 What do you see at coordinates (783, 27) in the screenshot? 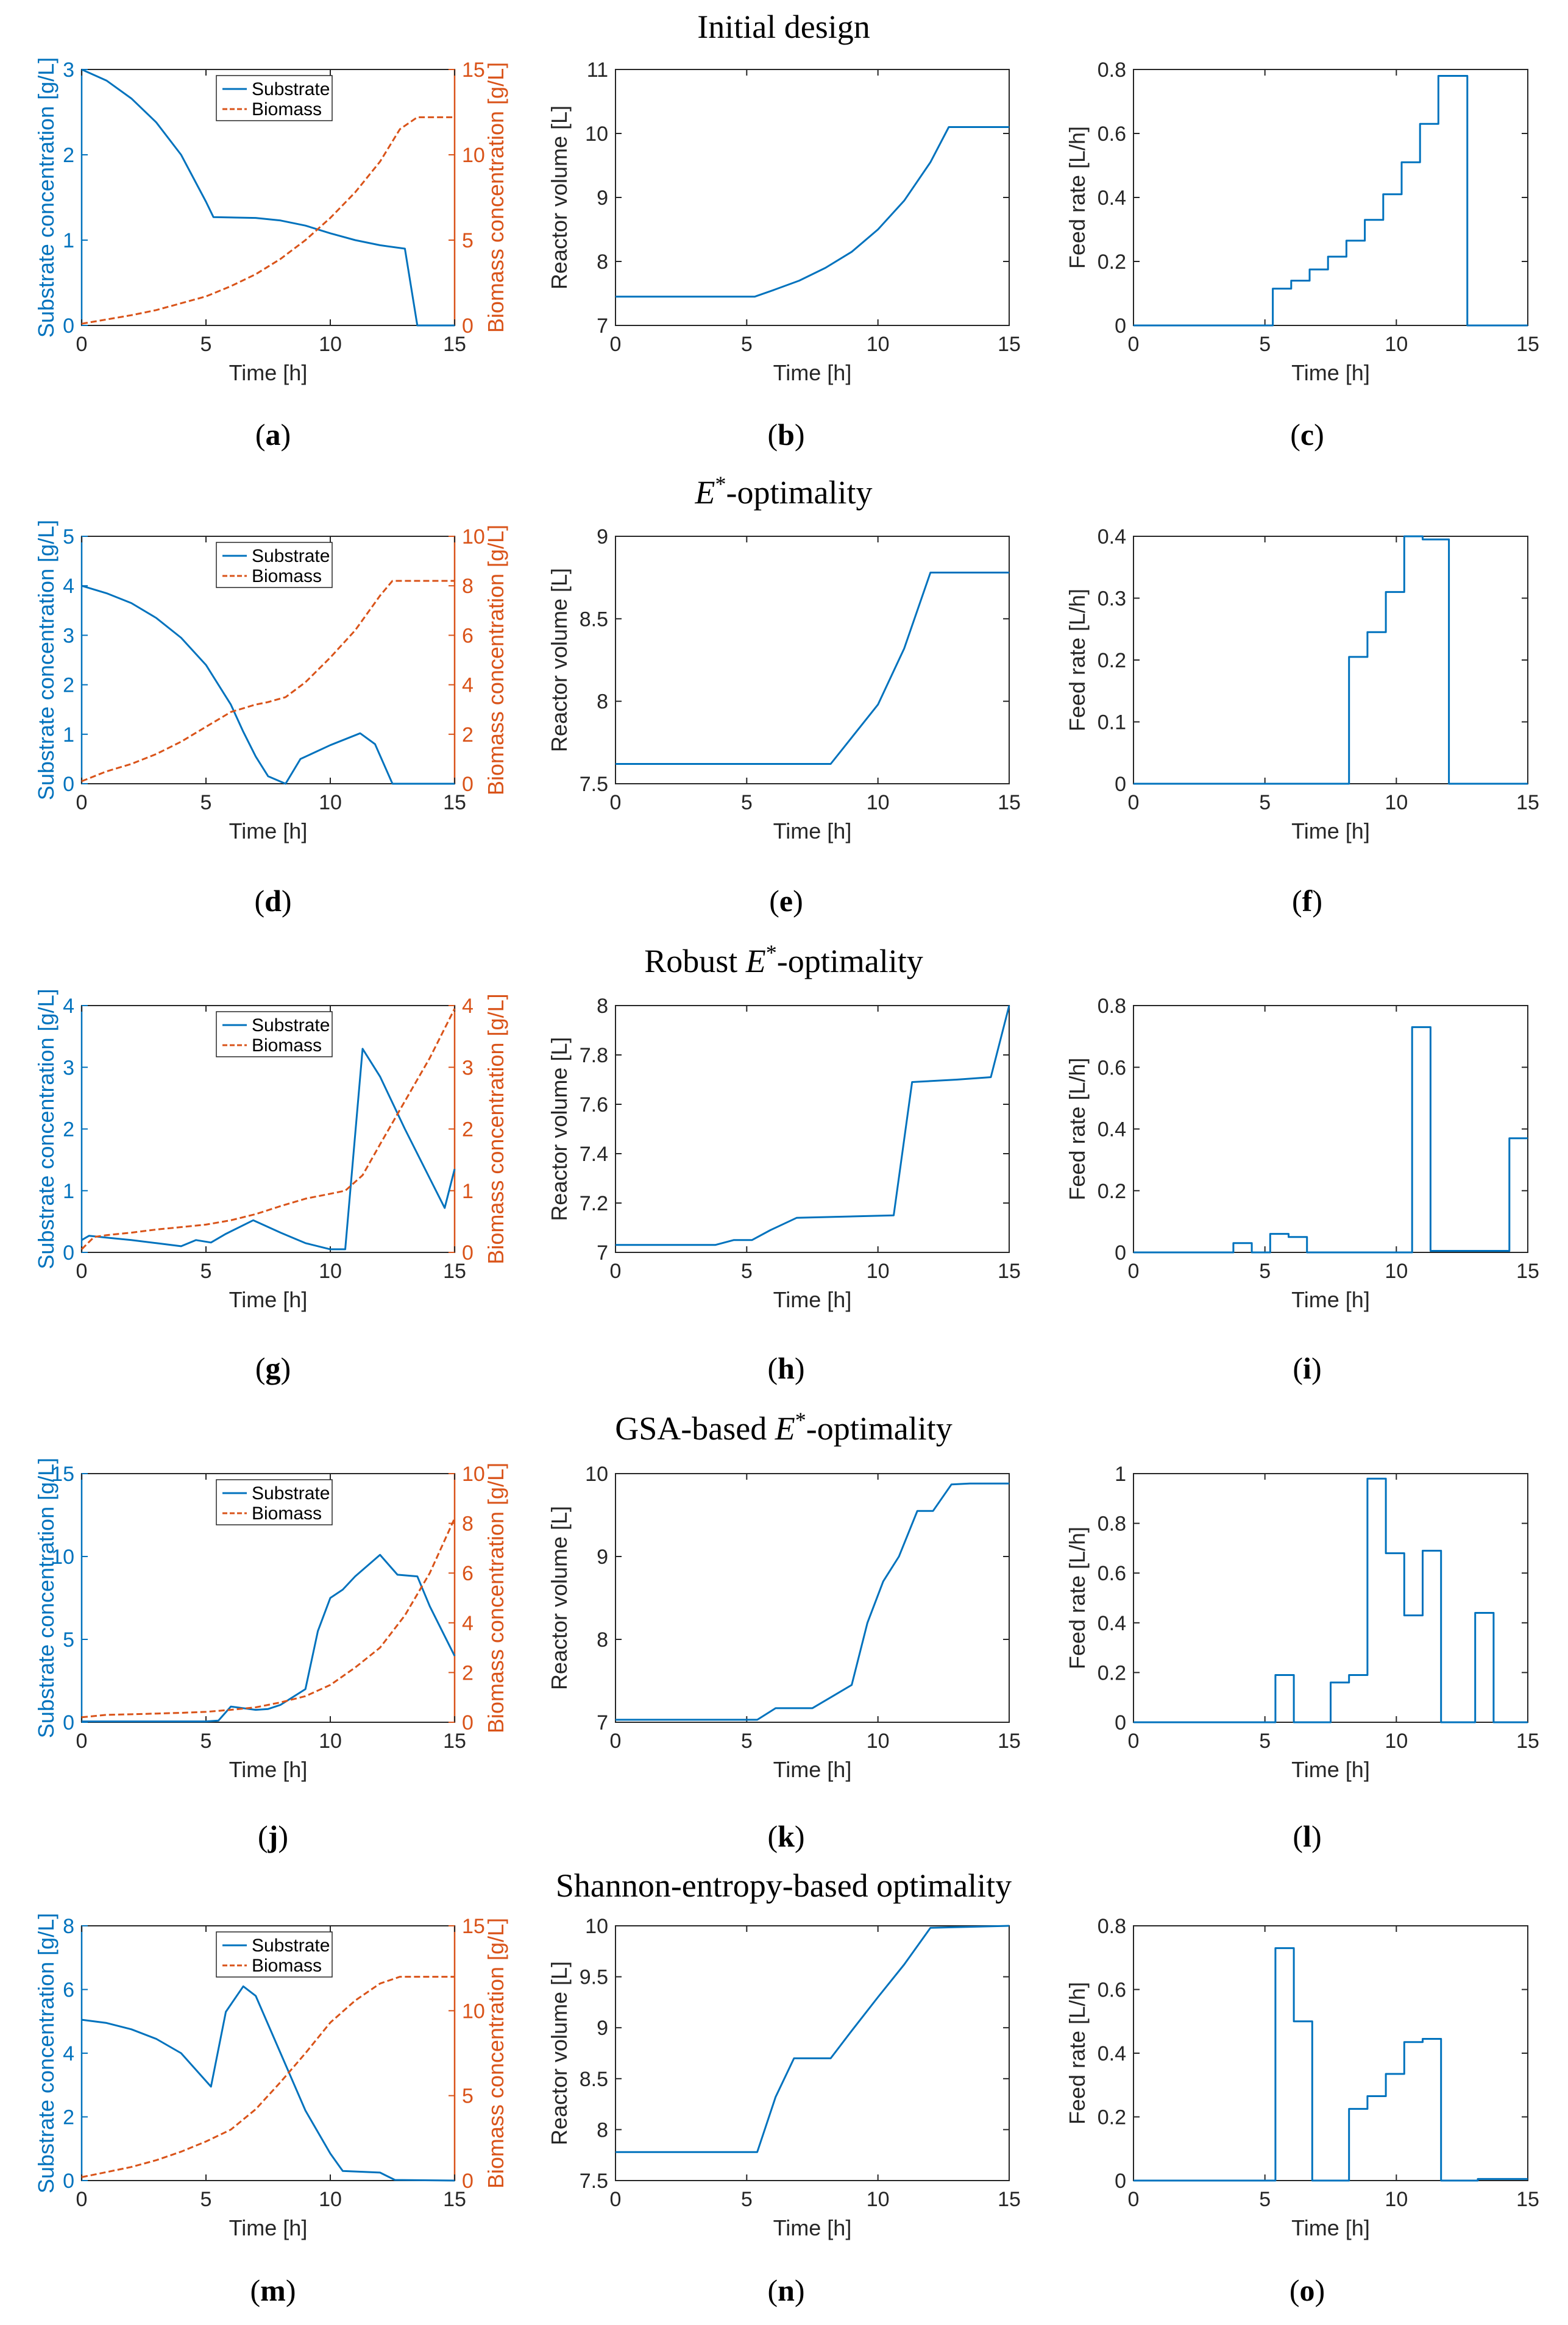
I see `row-title: Initial design` at bounding box center [783, 27].